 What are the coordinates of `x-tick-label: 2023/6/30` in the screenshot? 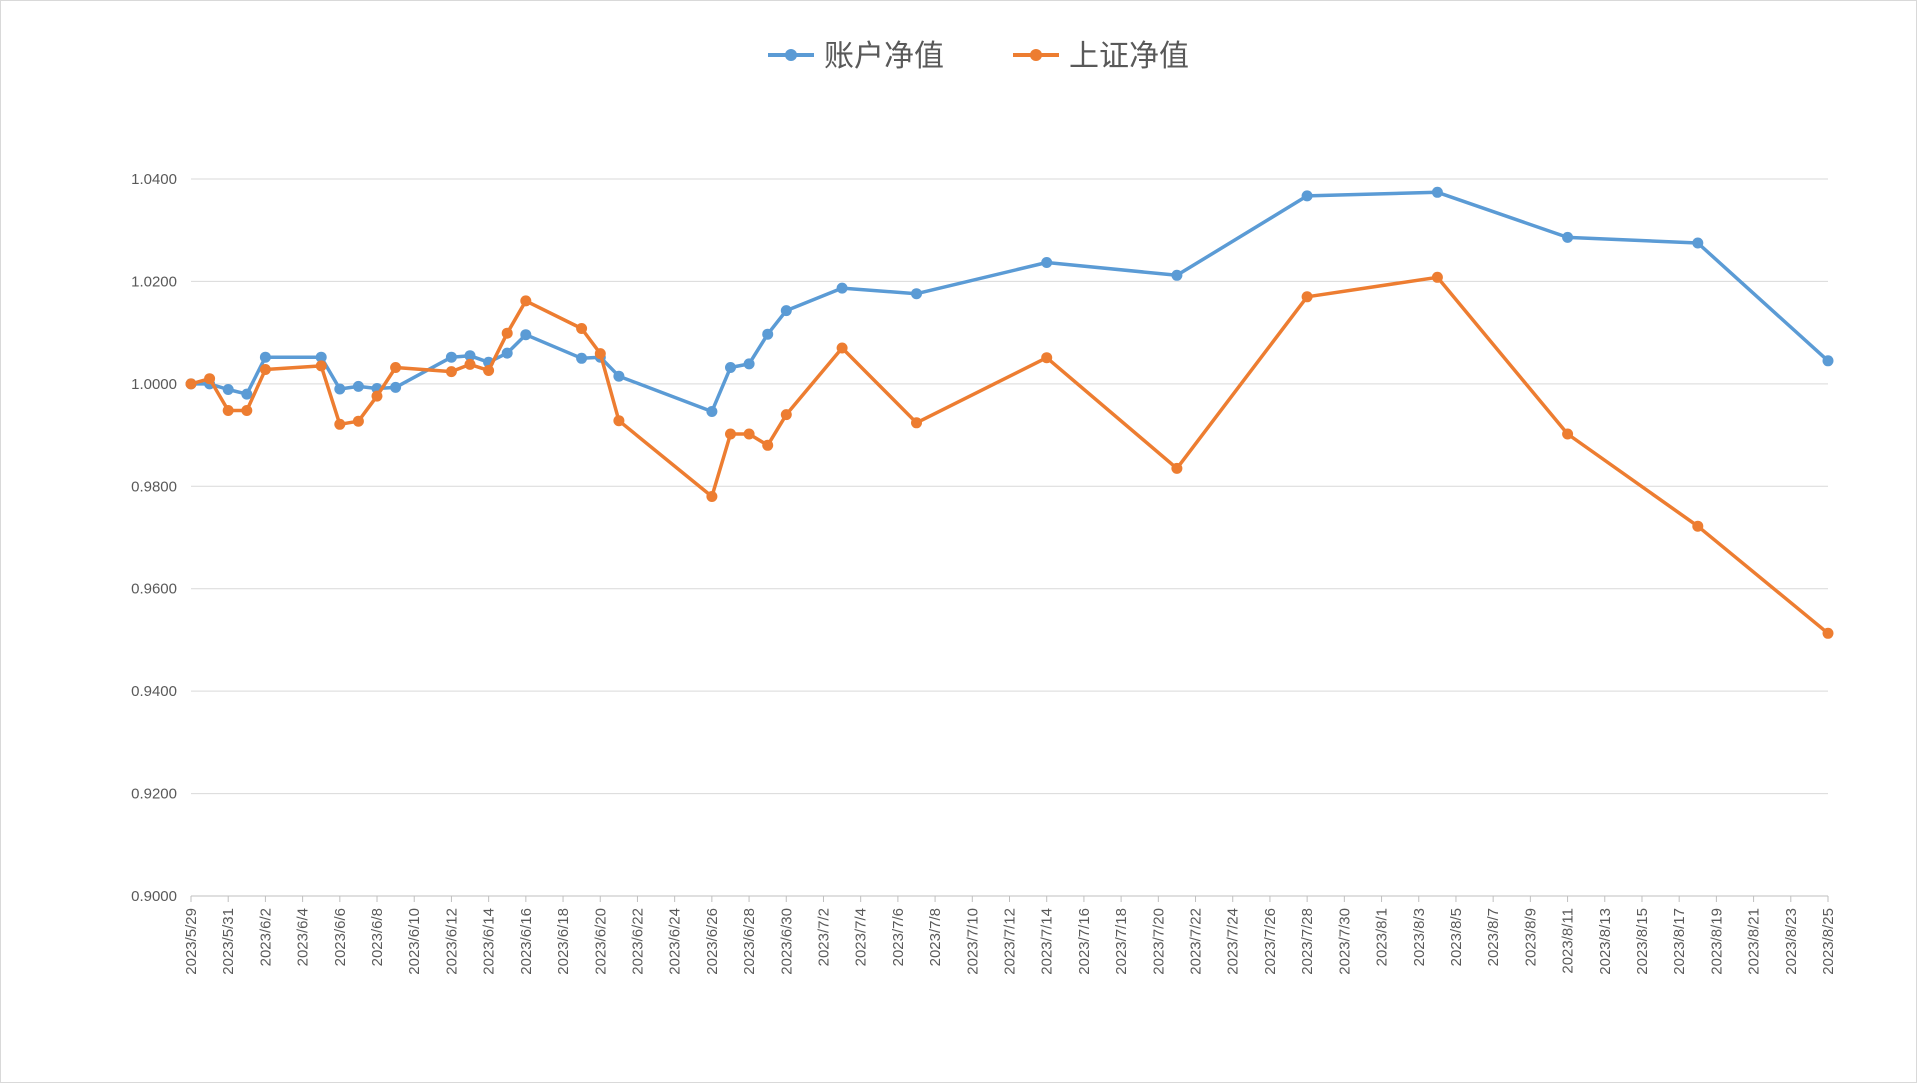 It's located at (786, 941).